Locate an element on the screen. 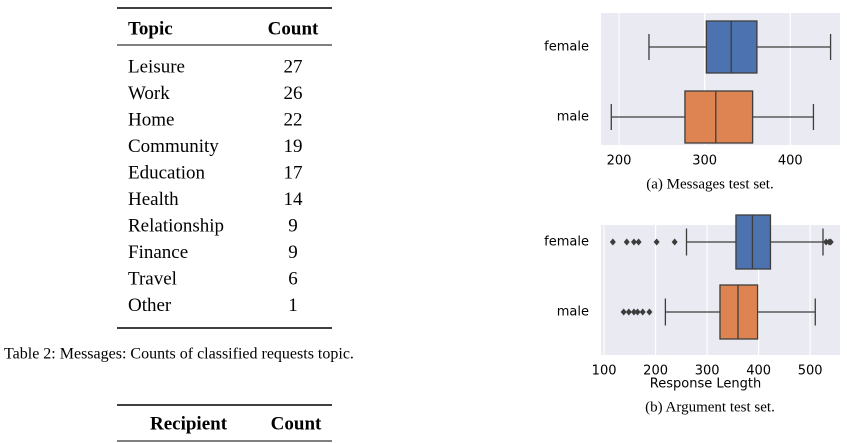  table-cell: 6 is located at coordinates (293, 278).